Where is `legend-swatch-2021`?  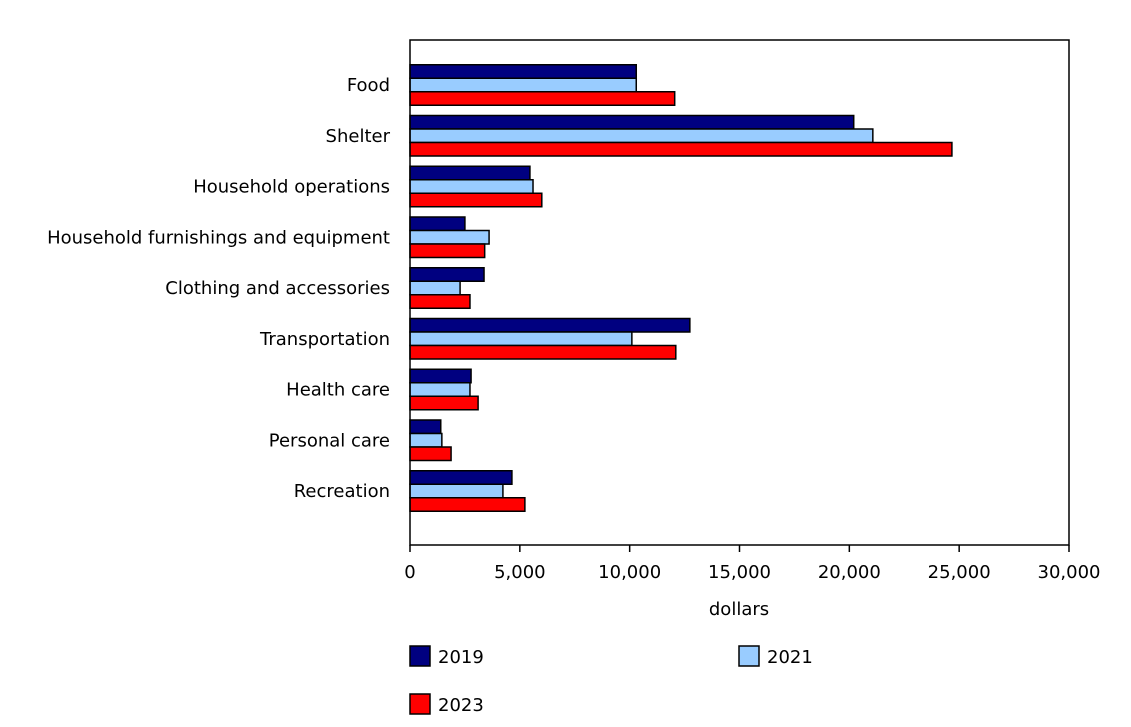 legend-swatch-2021 is located at coordinates (749, 656).